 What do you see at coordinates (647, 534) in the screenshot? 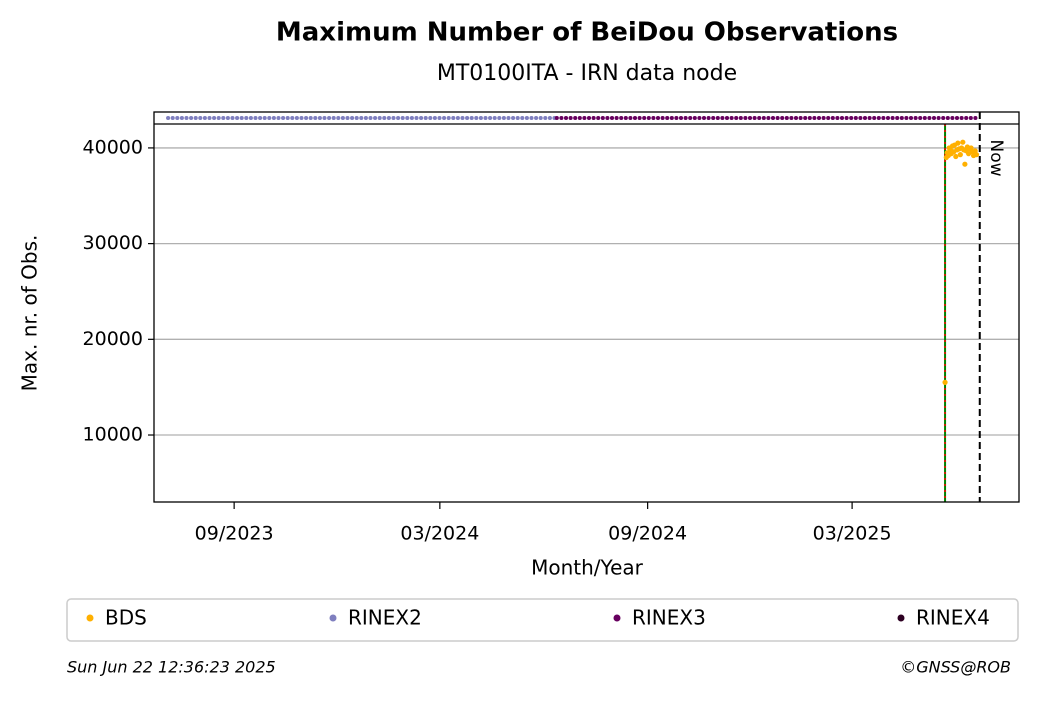
I see `x-tick-label: 09/2024` at bounding box center [647, 534].